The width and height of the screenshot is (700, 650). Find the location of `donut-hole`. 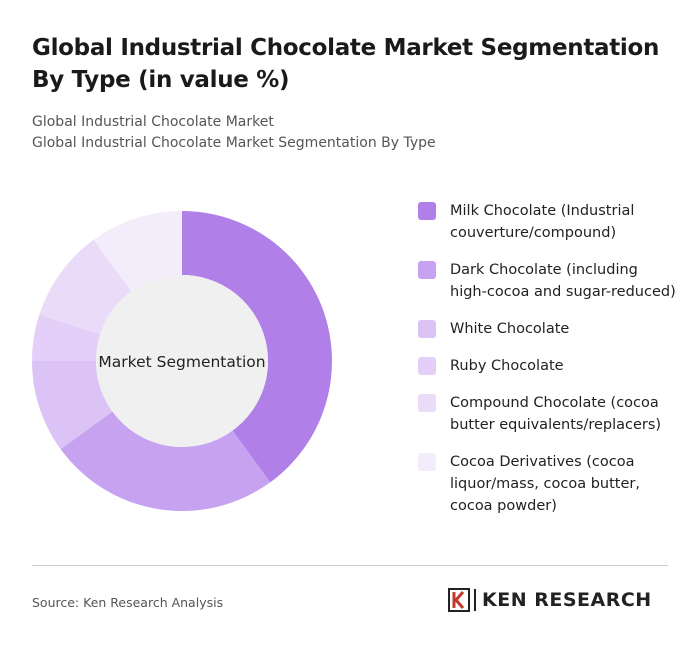

donut-hole is located at coordinates (182, 361).